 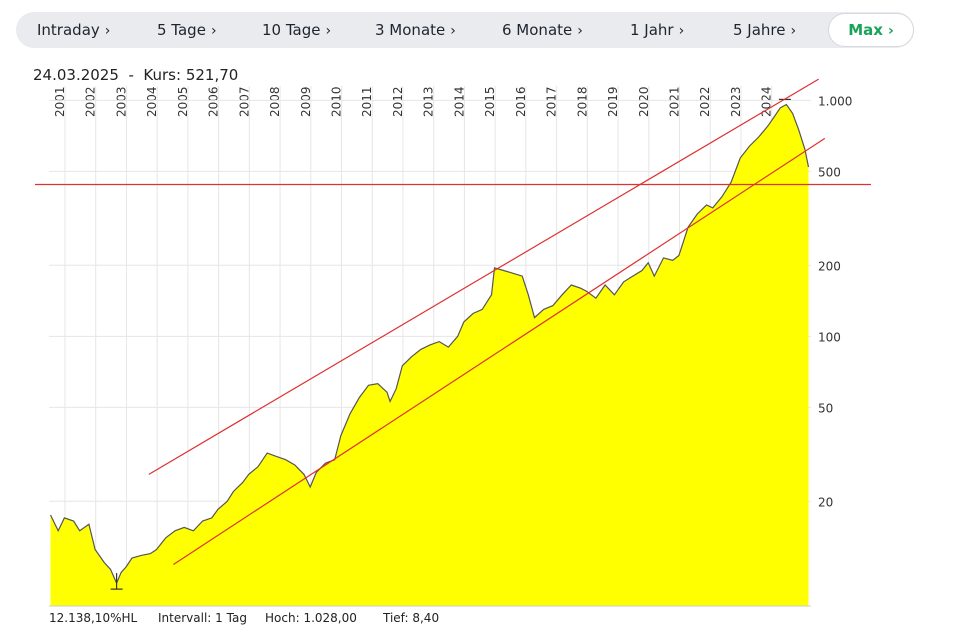 I want to click on tab-max: Max ›, so click(x=871, y=30).